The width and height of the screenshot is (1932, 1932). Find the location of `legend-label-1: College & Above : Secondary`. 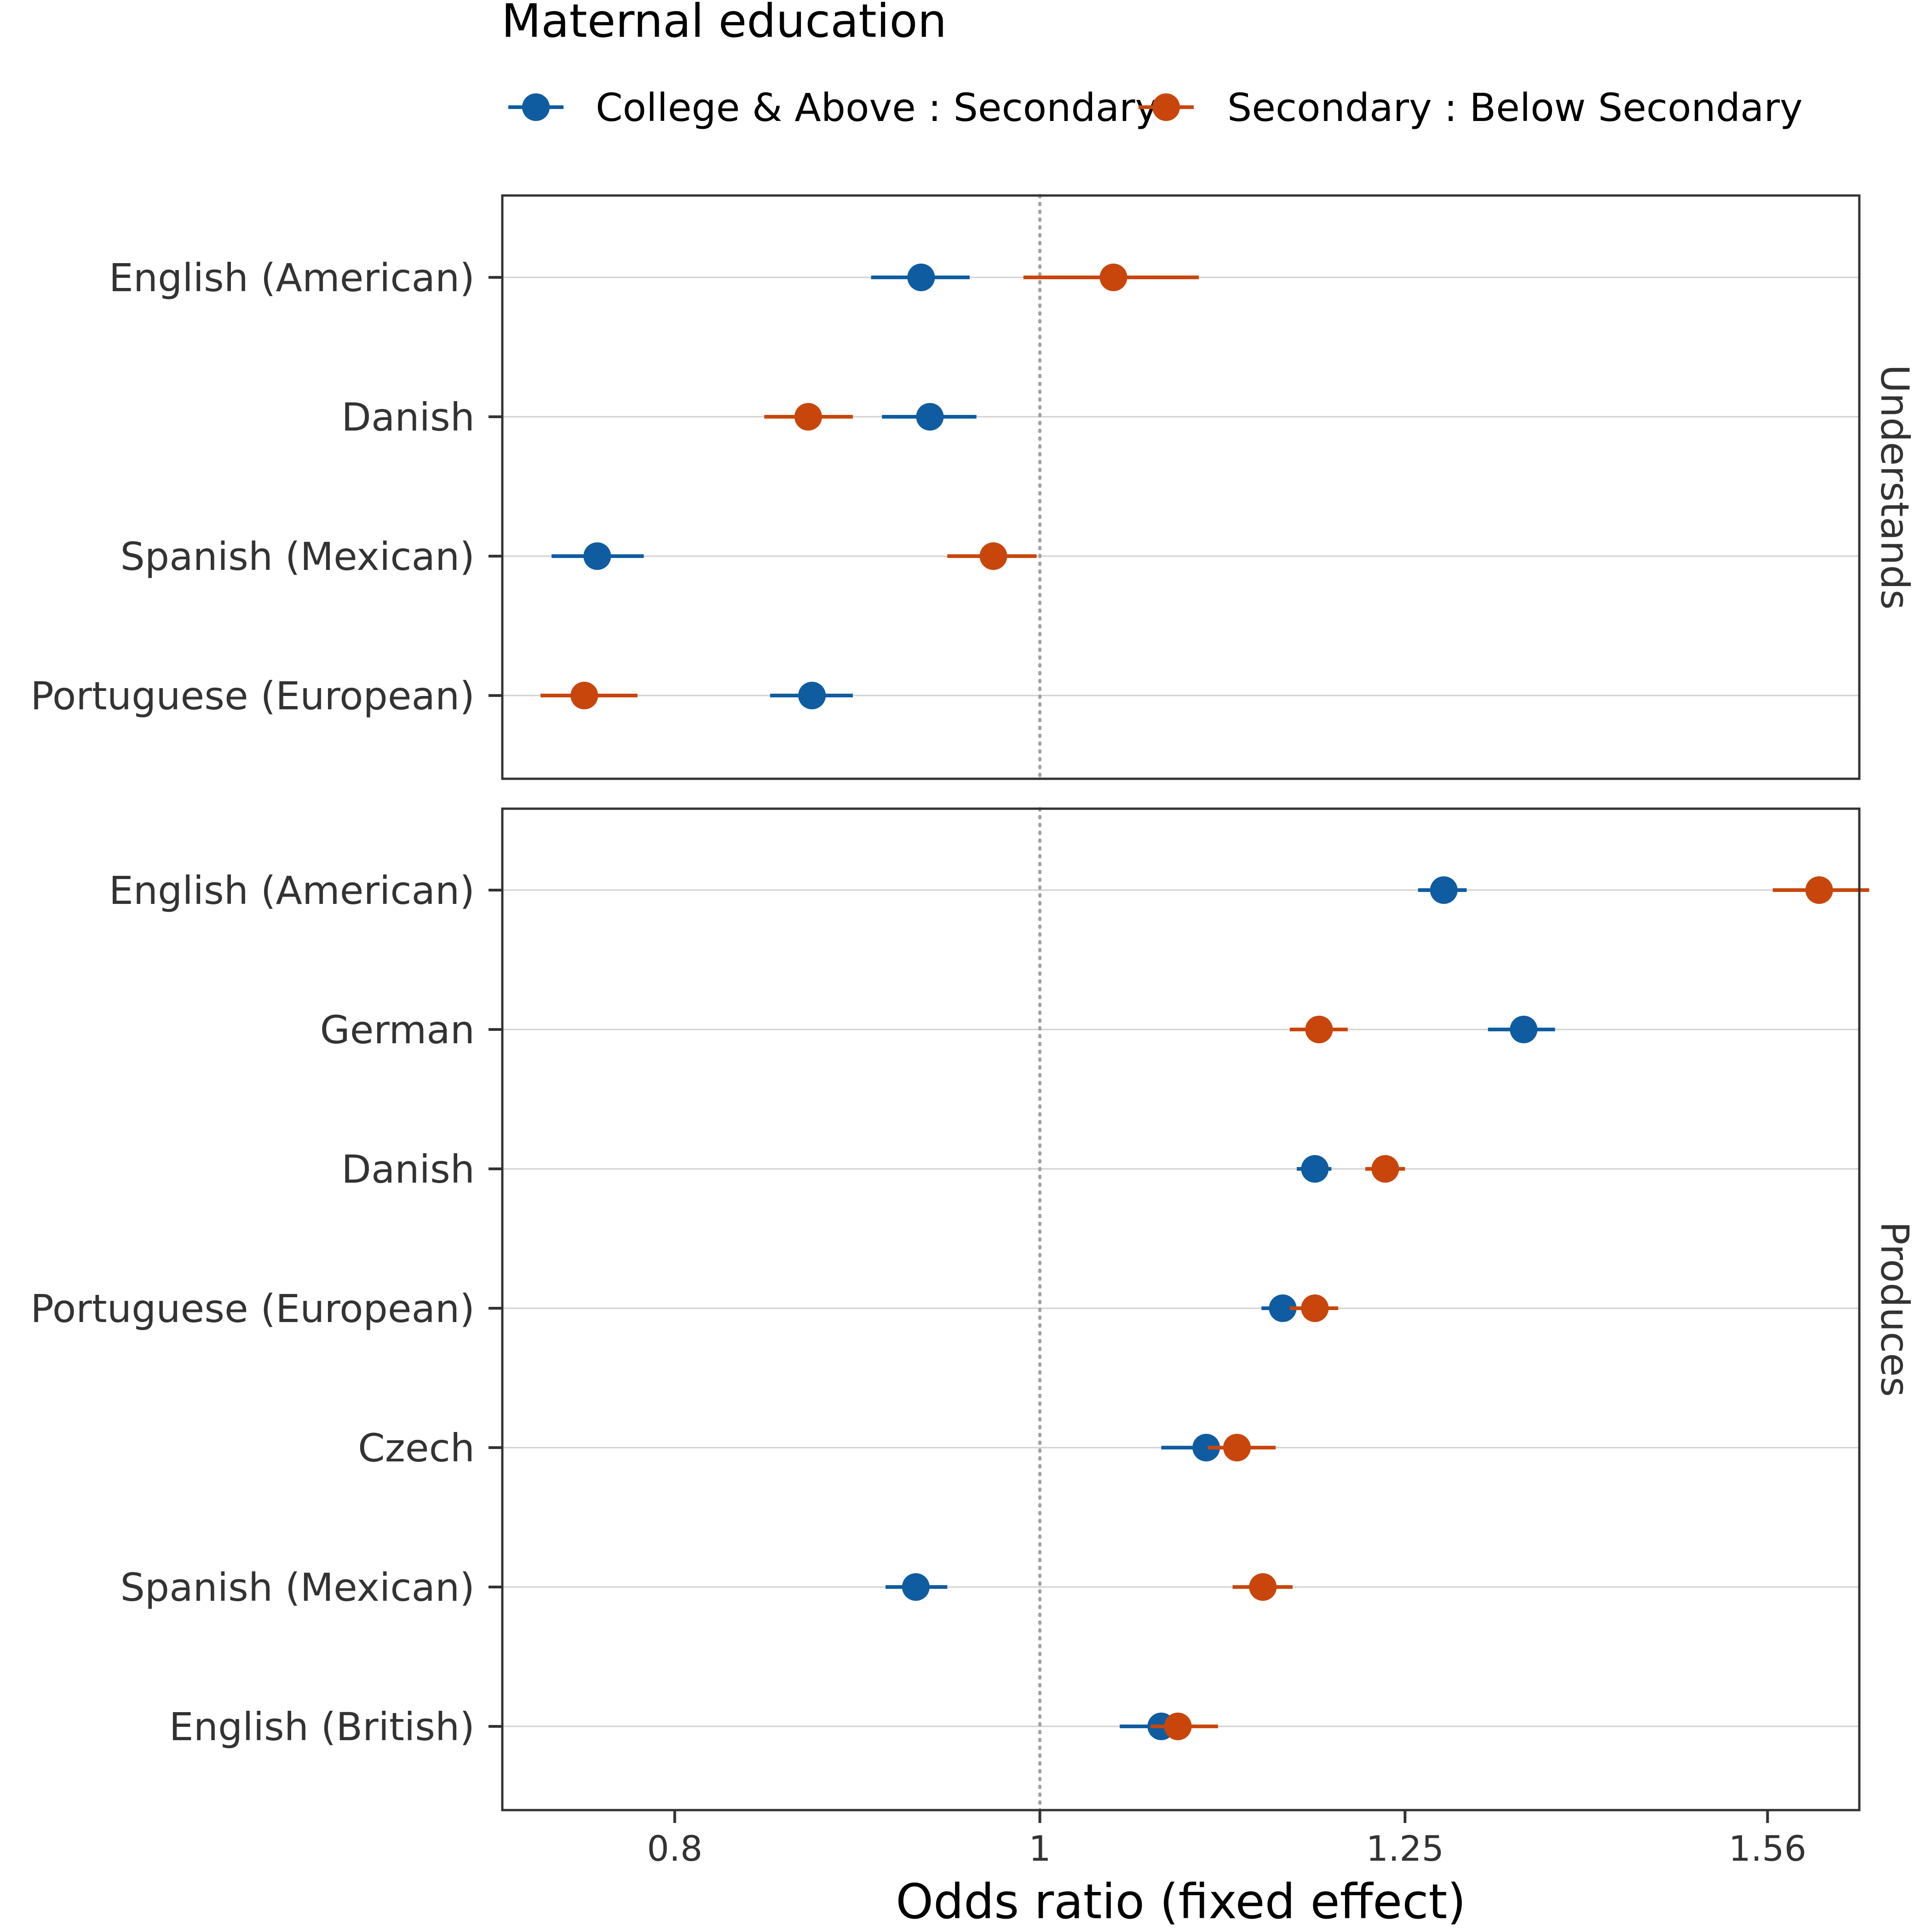

legend-label-1: College & Above : Secondary is located at coordinates (877, 107).